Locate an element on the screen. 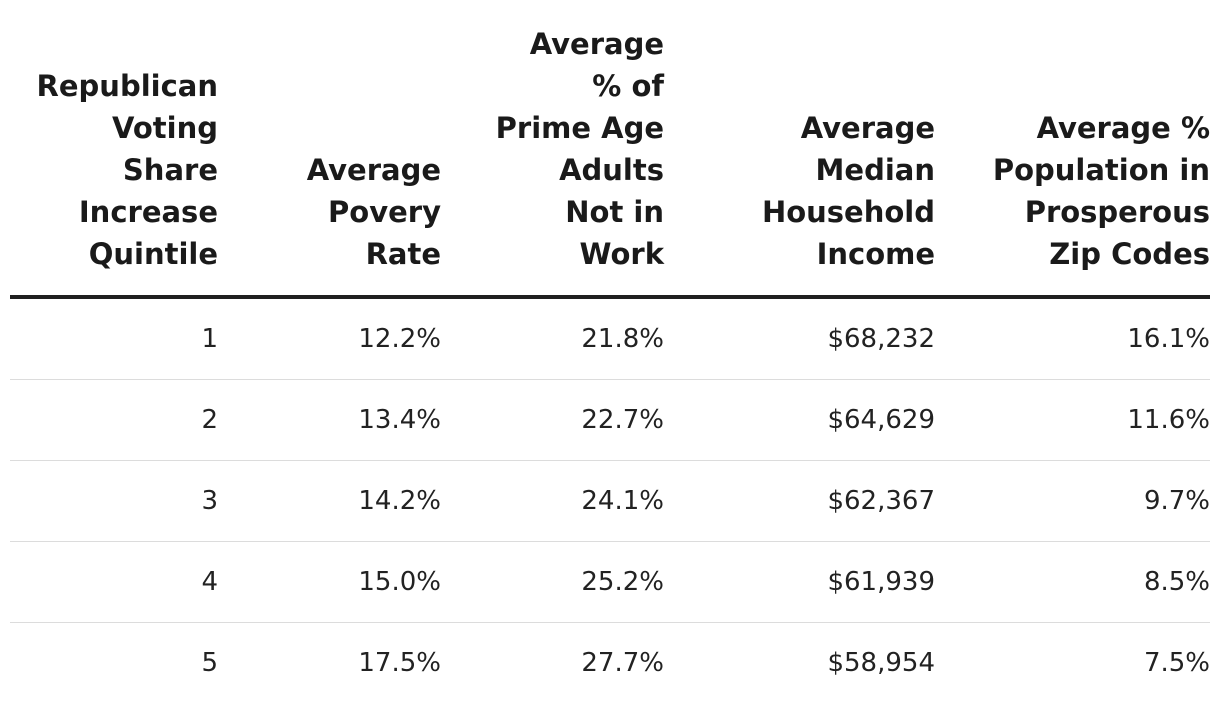  cell-quintile: 3 is located at coordinates (114, 501).